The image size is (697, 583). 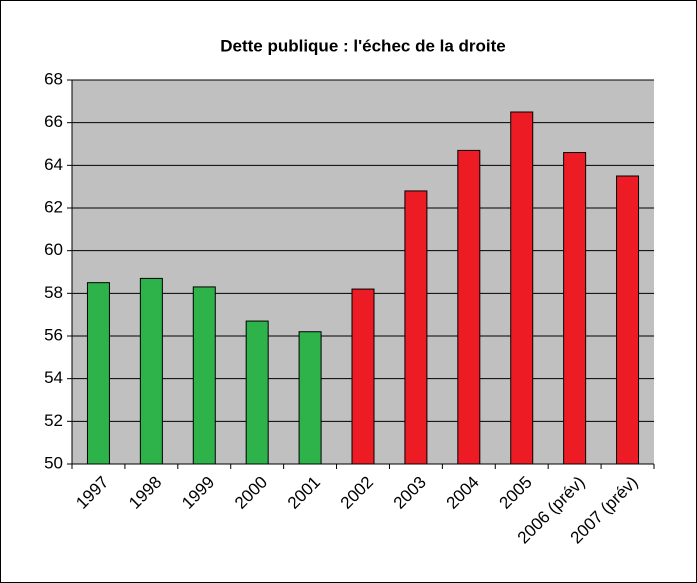 I want to click on y-tick-label: 68, so click(x=53, y=78).